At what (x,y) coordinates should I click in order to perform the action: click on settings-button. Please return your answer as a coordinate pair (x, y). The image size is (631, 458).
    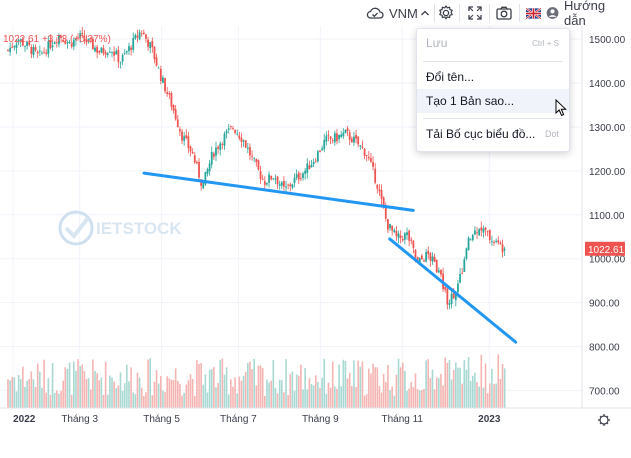
    Looking at the image, I should click on (446, 13).